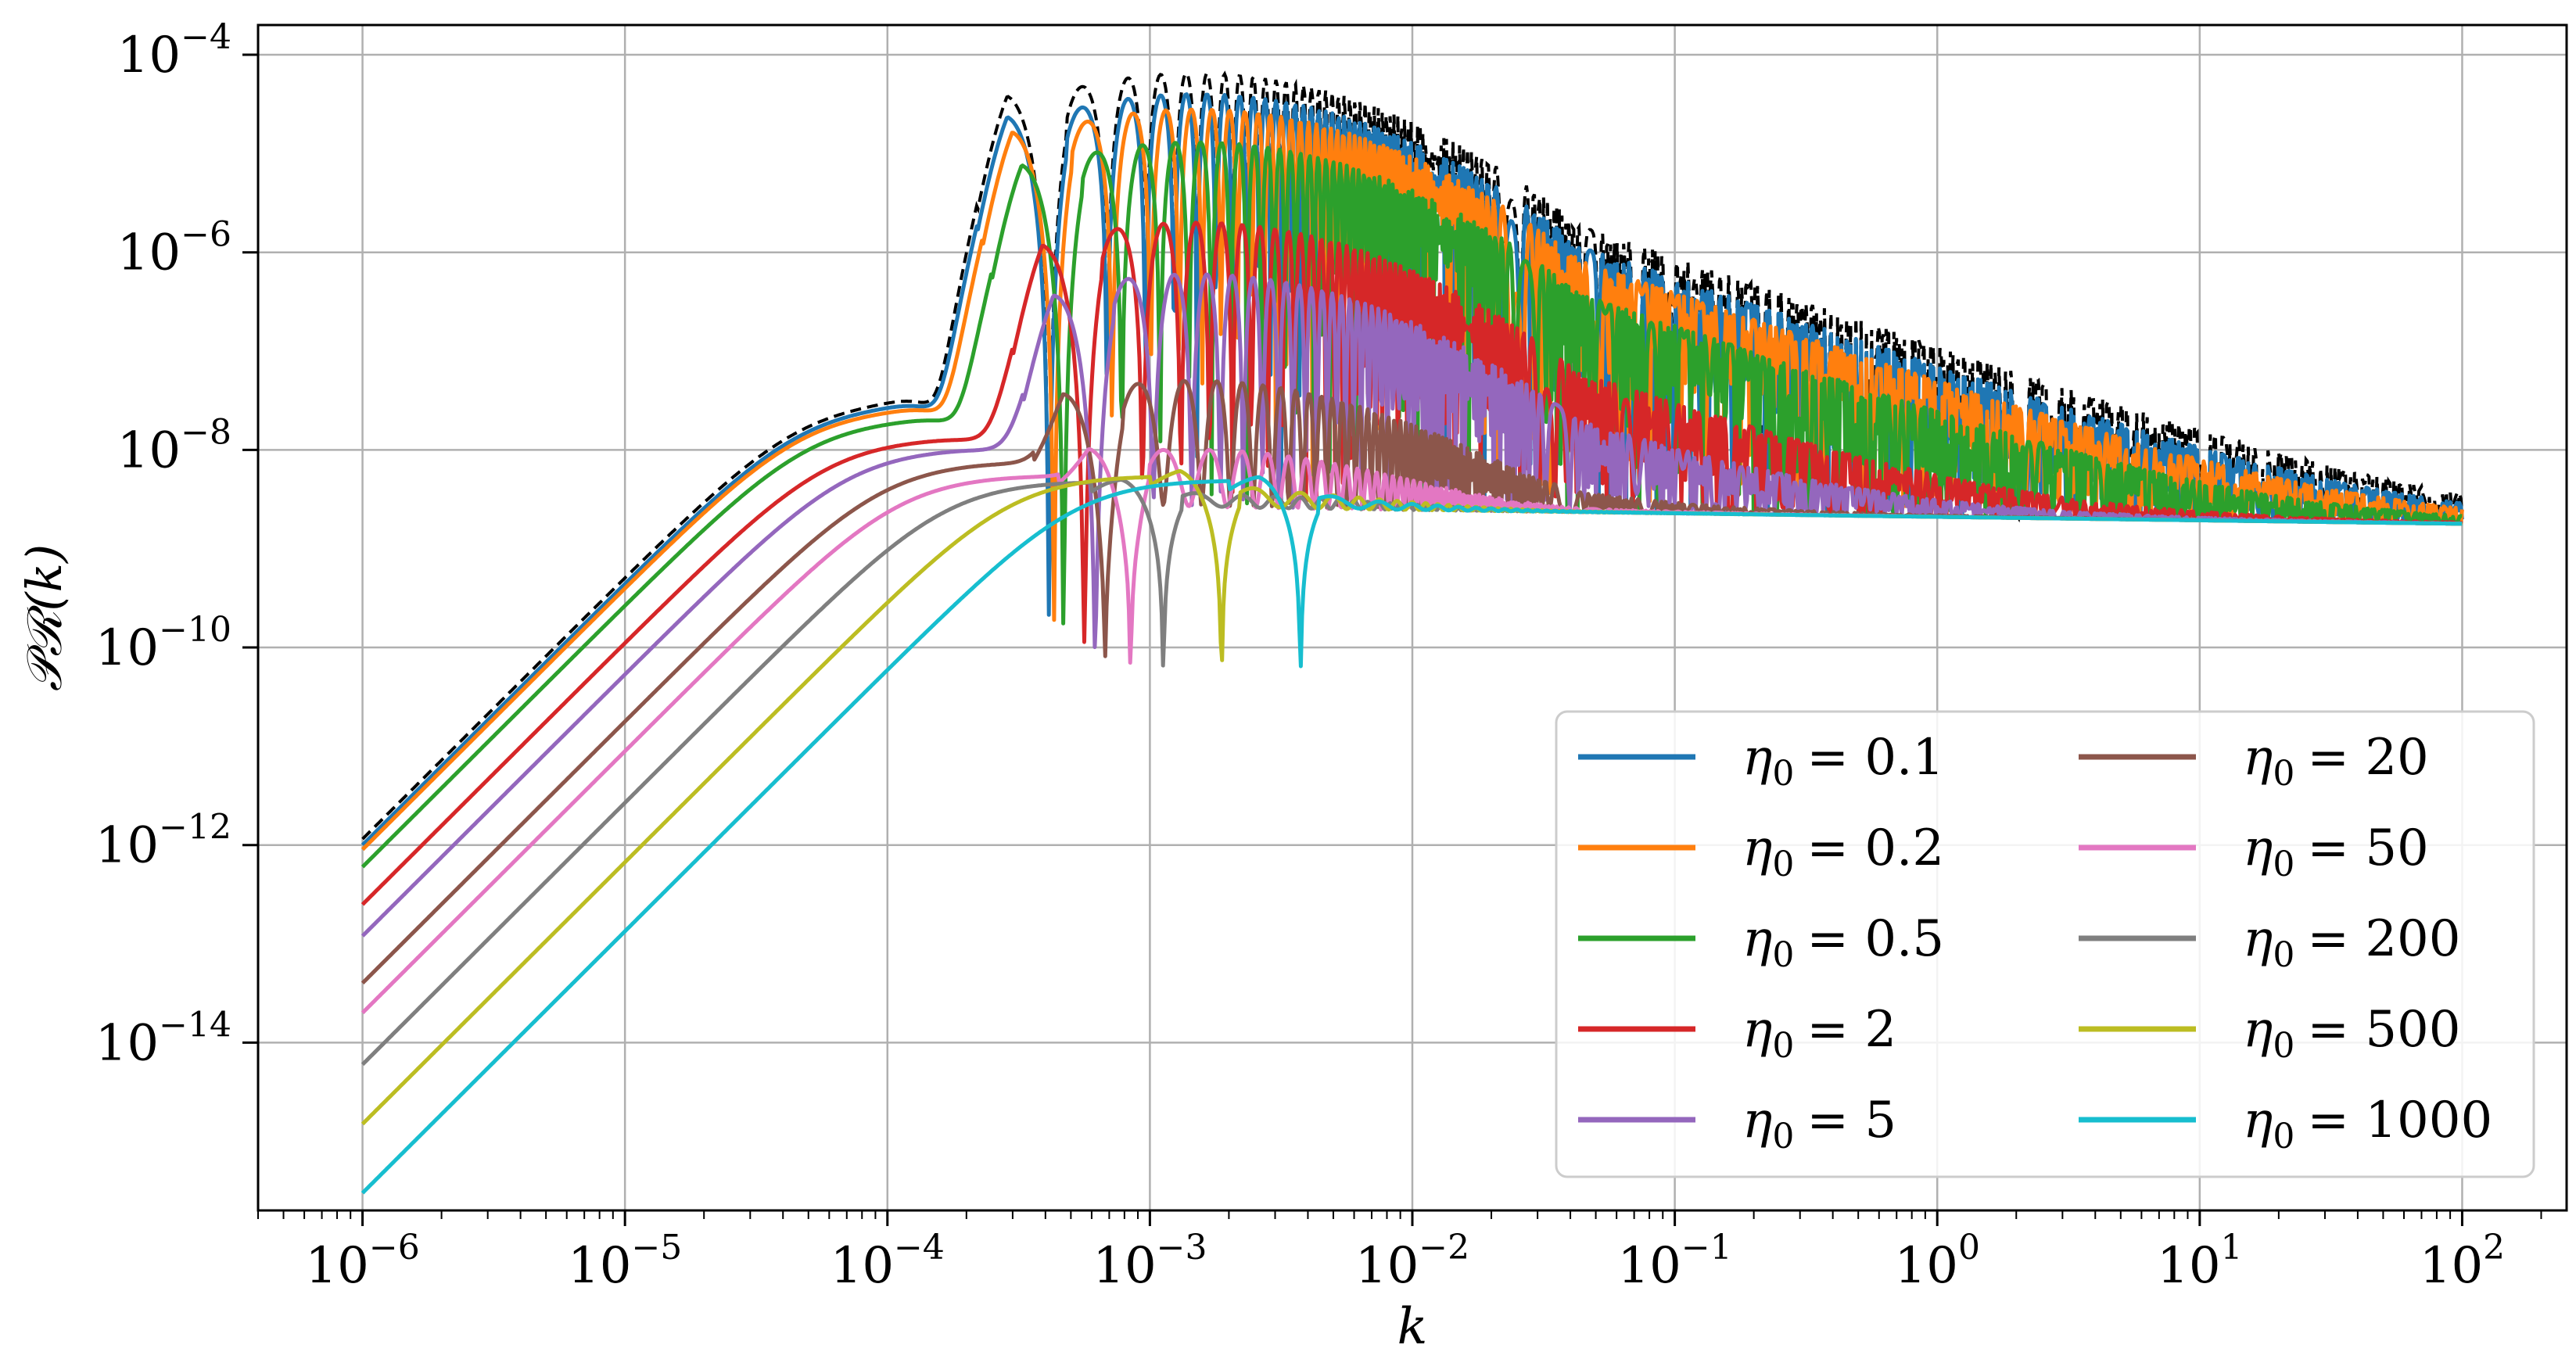 The height and width of the screenshot is (1359, 2576). Describe the element at coordinates (1819, 1033) in the screenshot. I see `legend-entry-label: η0 = 2` at that location.